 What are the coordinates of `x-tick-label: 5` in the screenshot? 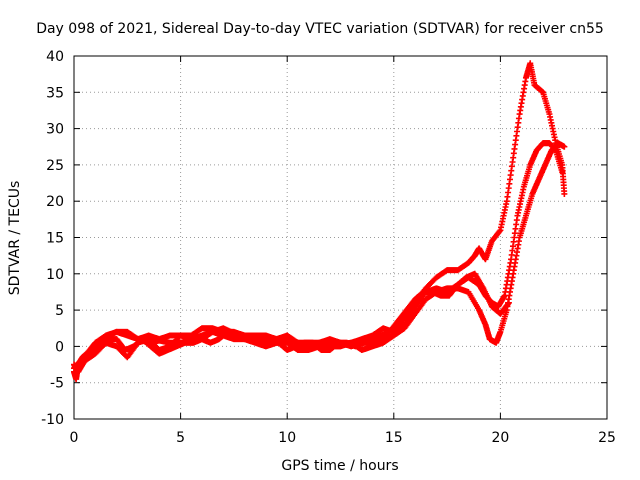 It's located at (180, 438).